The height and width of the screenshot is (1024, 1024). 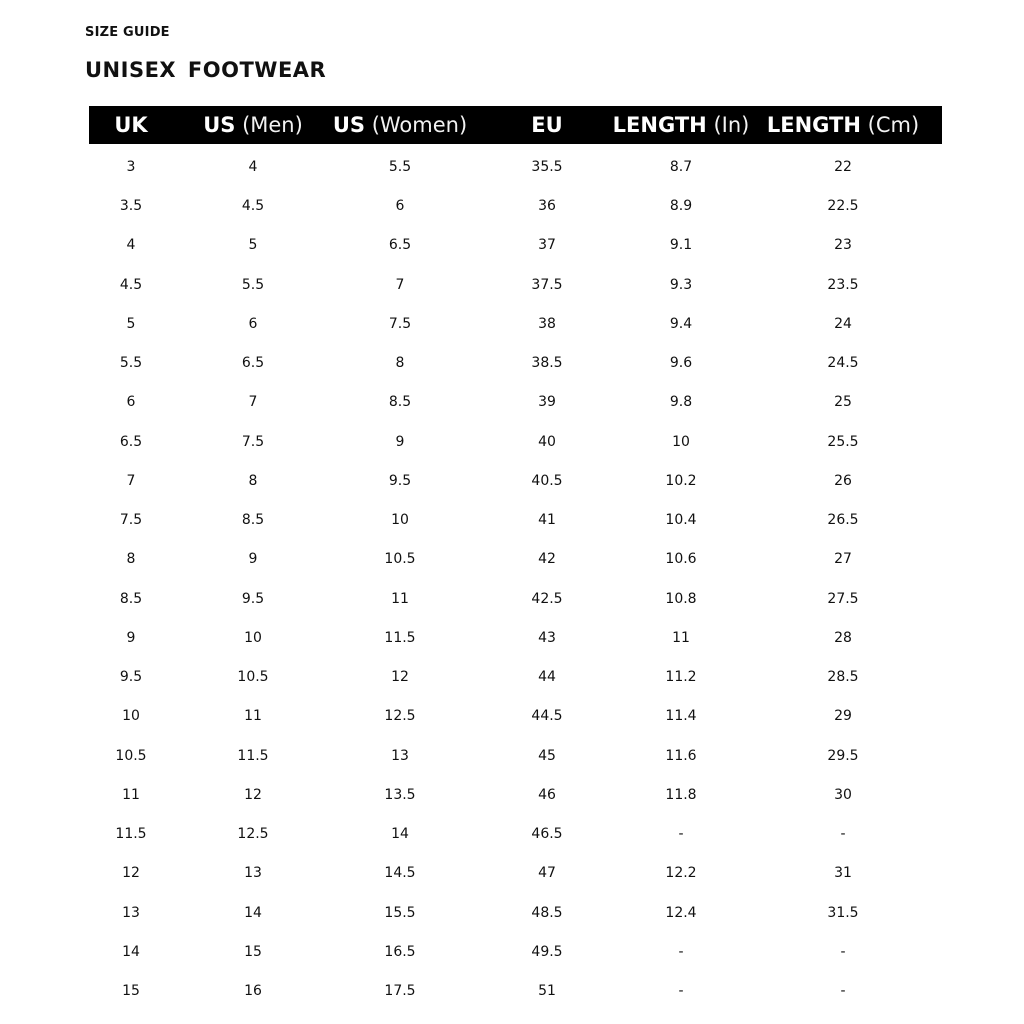 What do you see at coordinates (681, 559) in the screenshot?
I see `table-cell: 10.6` at bounding box center [681, 559].